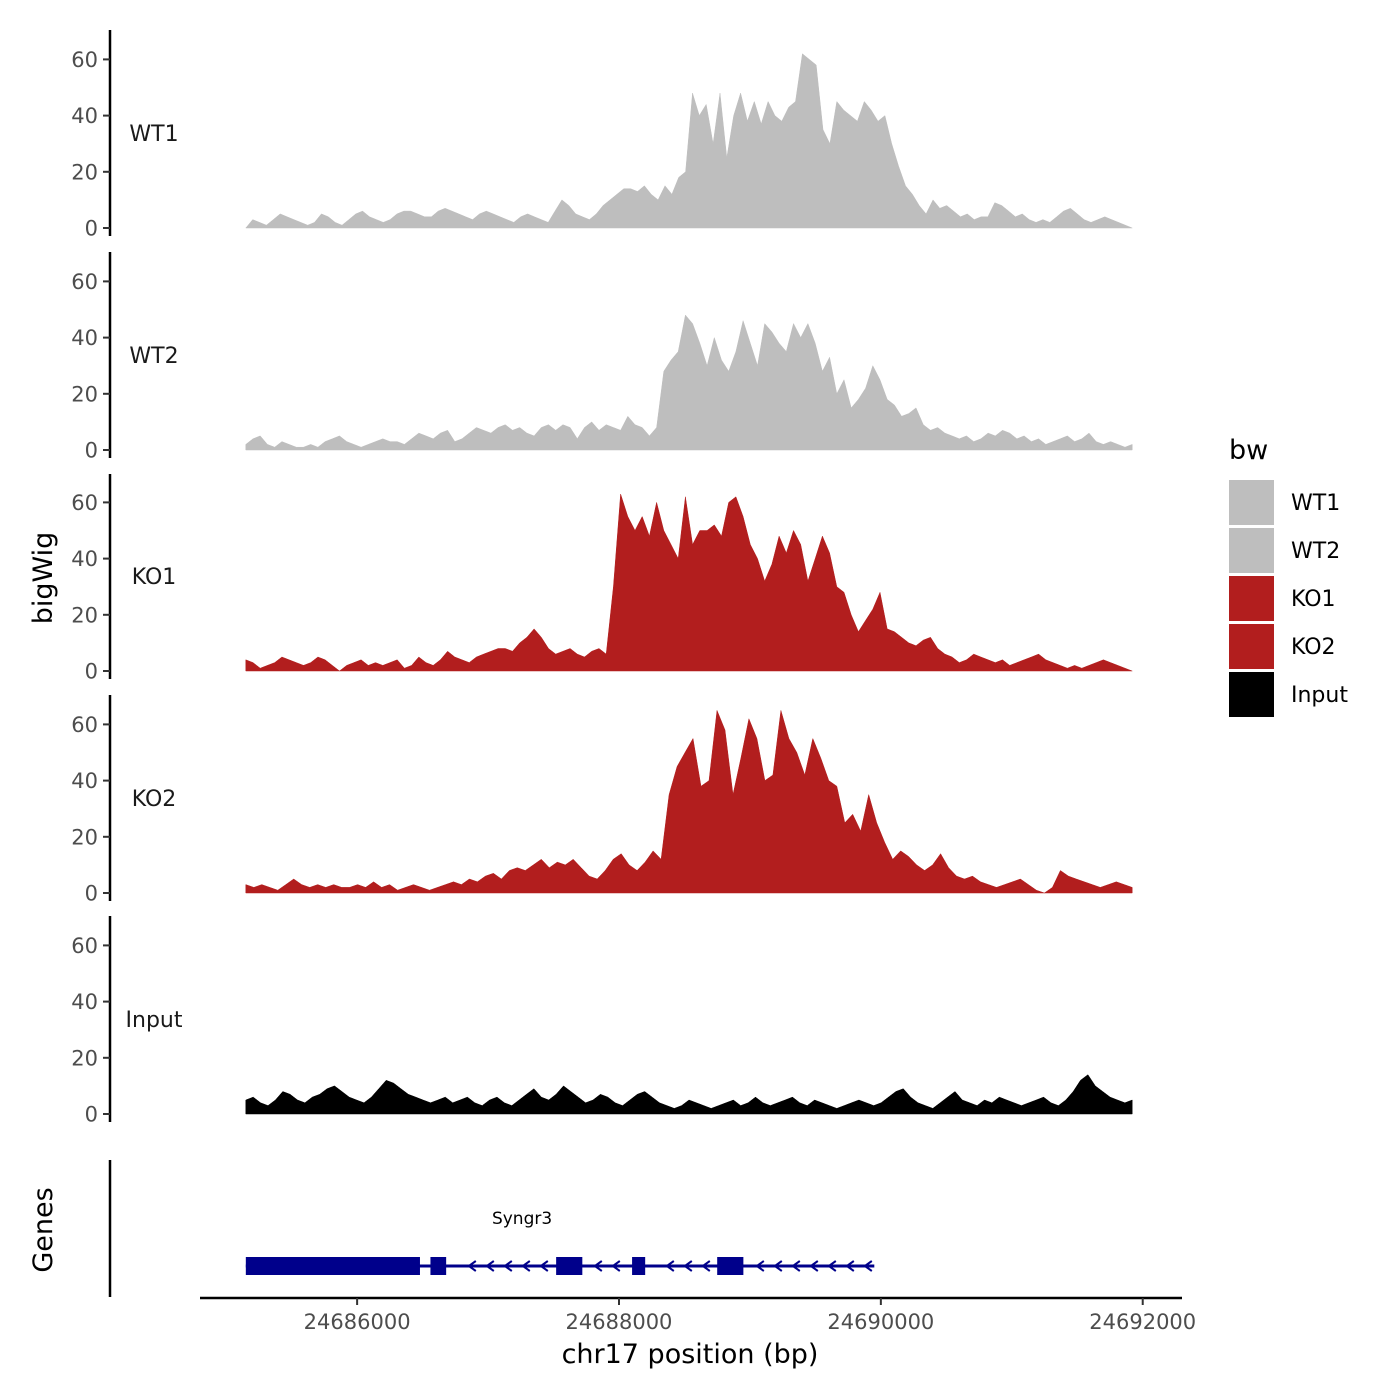 This screenshot has width=1400, height=1400. Describe the element at coordinates (1313, 599) in the screenshot. I see `legend-label-ko1: KO1` at that location.